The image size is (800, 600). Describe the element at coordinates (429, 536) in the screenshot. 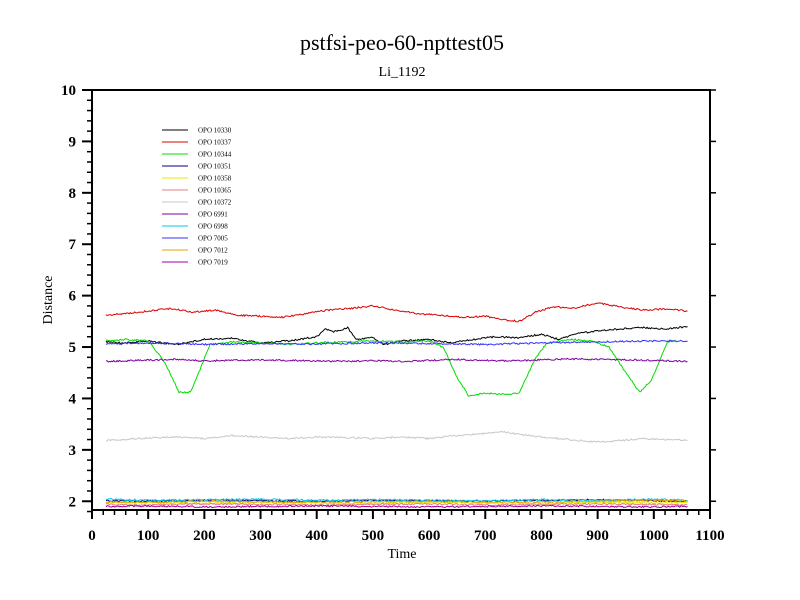

I see `x-tick-label: 600` at that location.